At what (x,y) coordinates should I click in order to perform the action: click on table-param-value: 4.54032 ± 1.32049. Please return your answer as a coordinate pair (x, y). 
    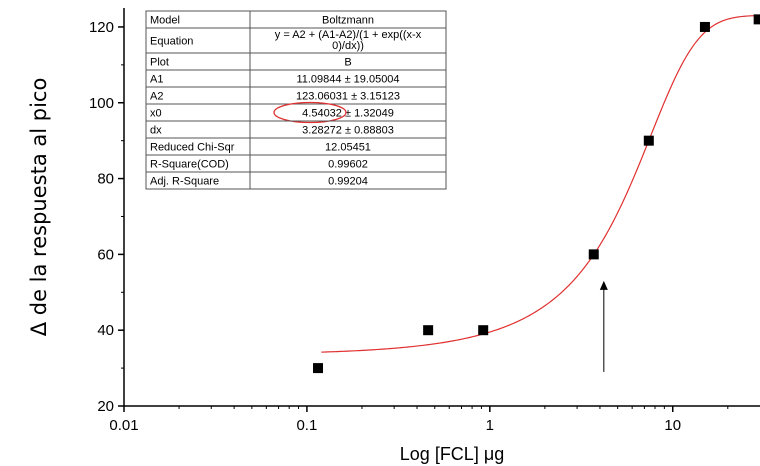
    Looking at the image, I should click on (348, 114).